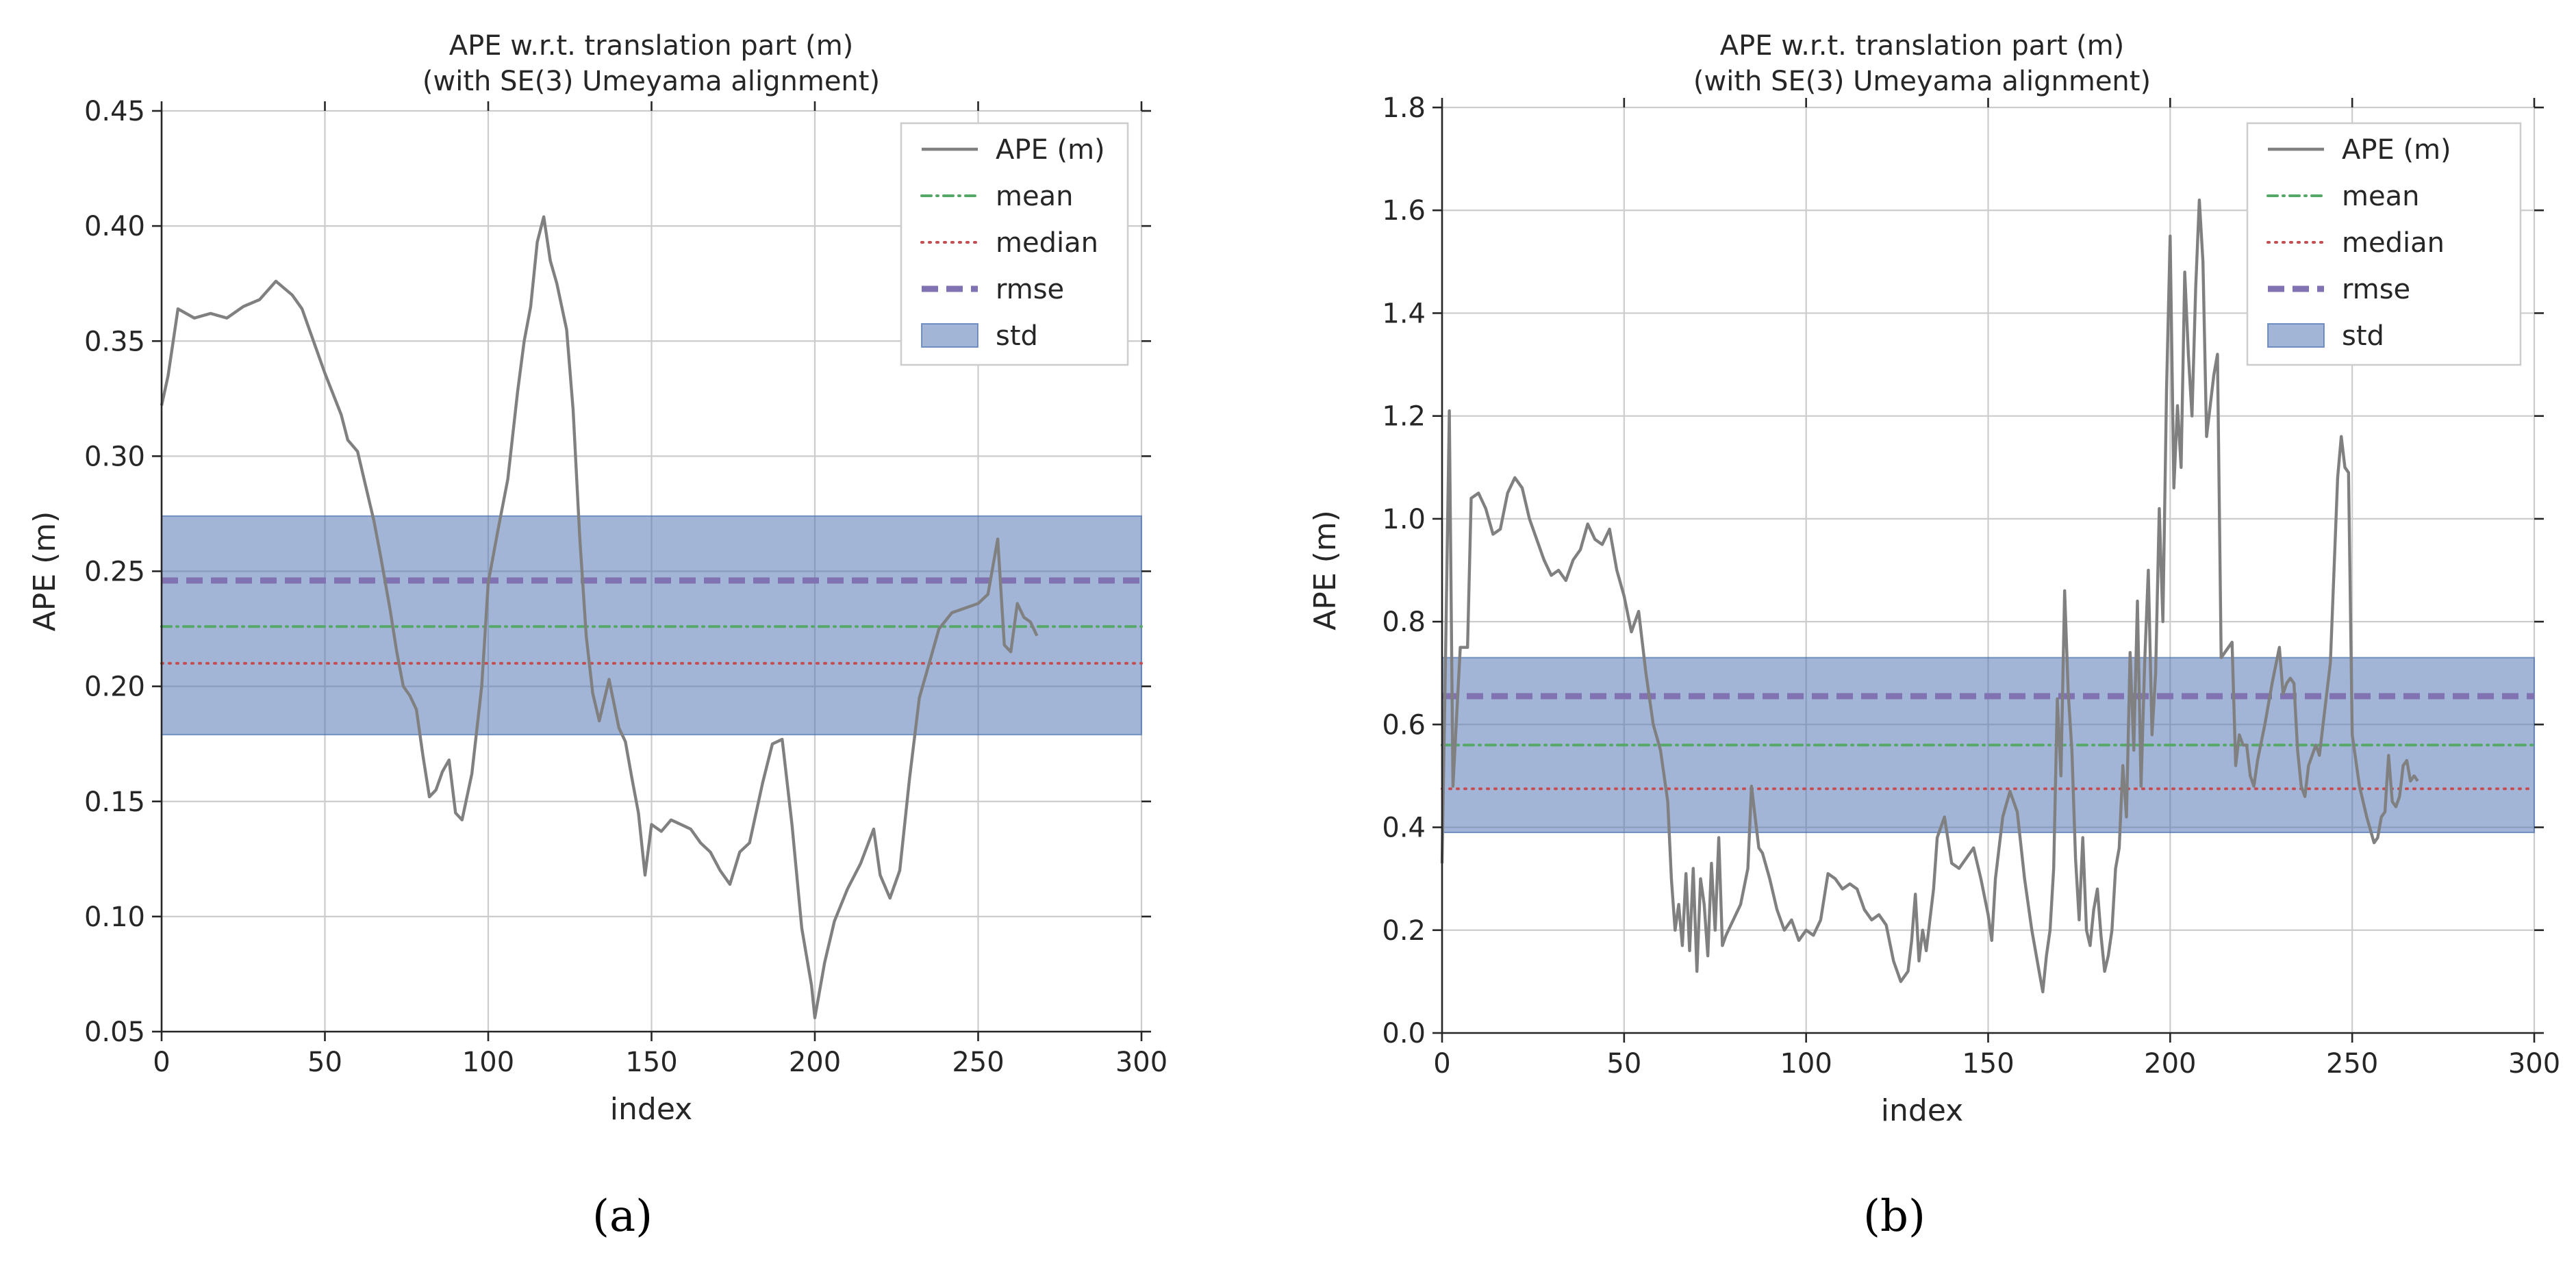  I want to click on y-tick-label: 0.35, so click(115, 341).